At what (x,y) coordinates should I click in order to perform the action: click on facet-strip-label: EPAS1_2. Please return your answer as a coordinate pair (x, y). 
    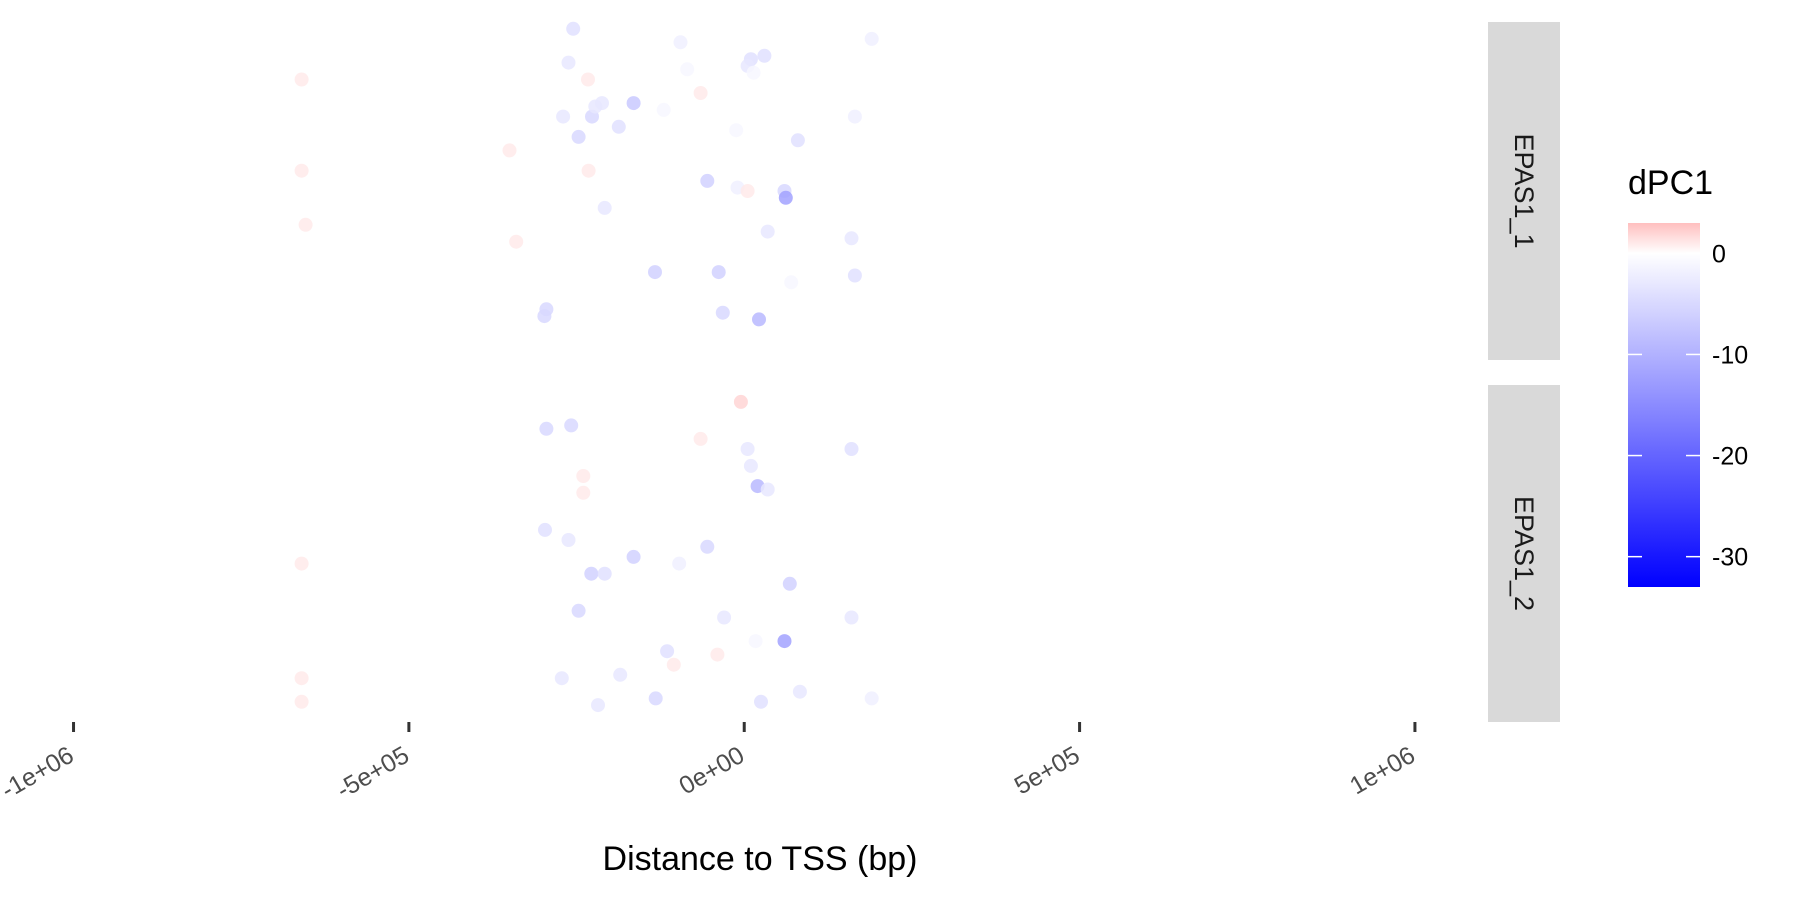
    Looking at the image, I should click on (1524, 553).